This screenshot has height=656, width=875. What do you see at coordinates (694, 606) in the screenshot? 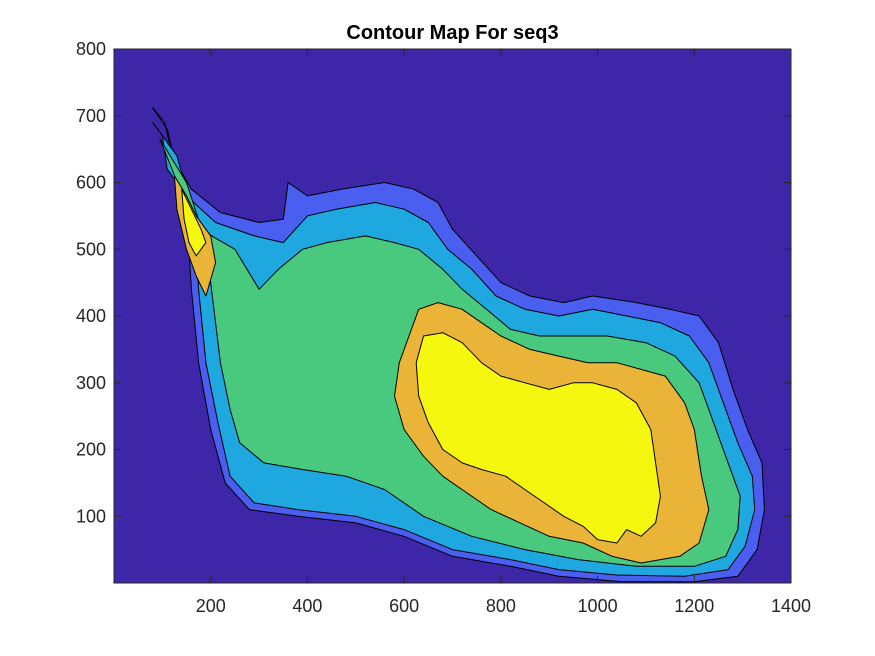
I see `x-tick-label-5: 1200` at bounding box center [694, 606].